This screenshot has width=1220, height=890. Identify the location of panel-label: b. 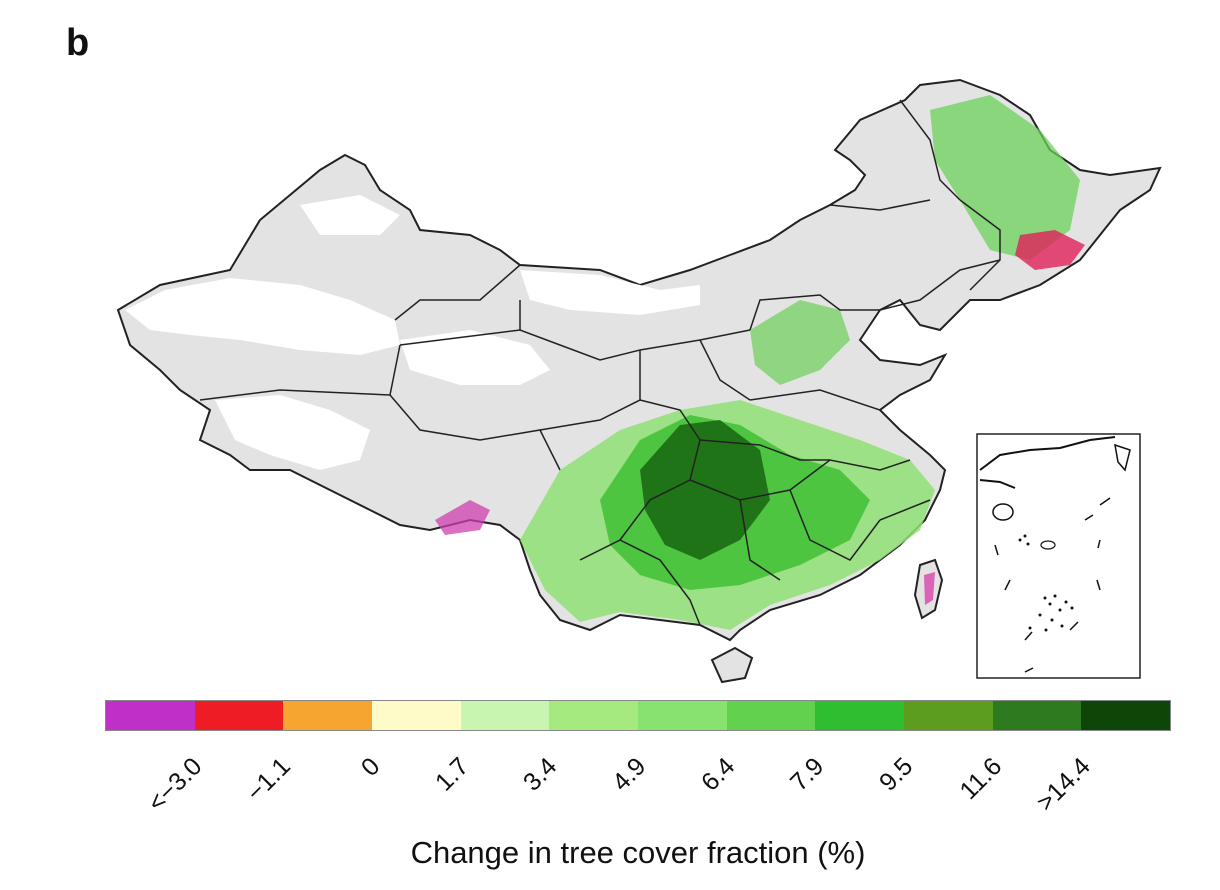
(78, 43).